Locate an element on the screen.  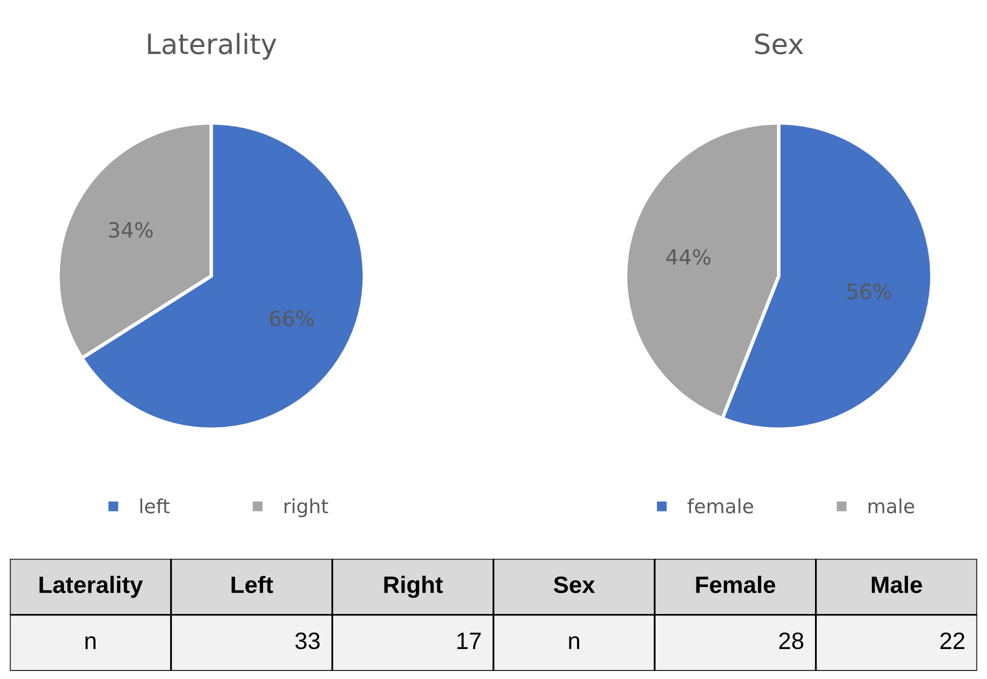
text: Sex is located at coordinates (574, 585).